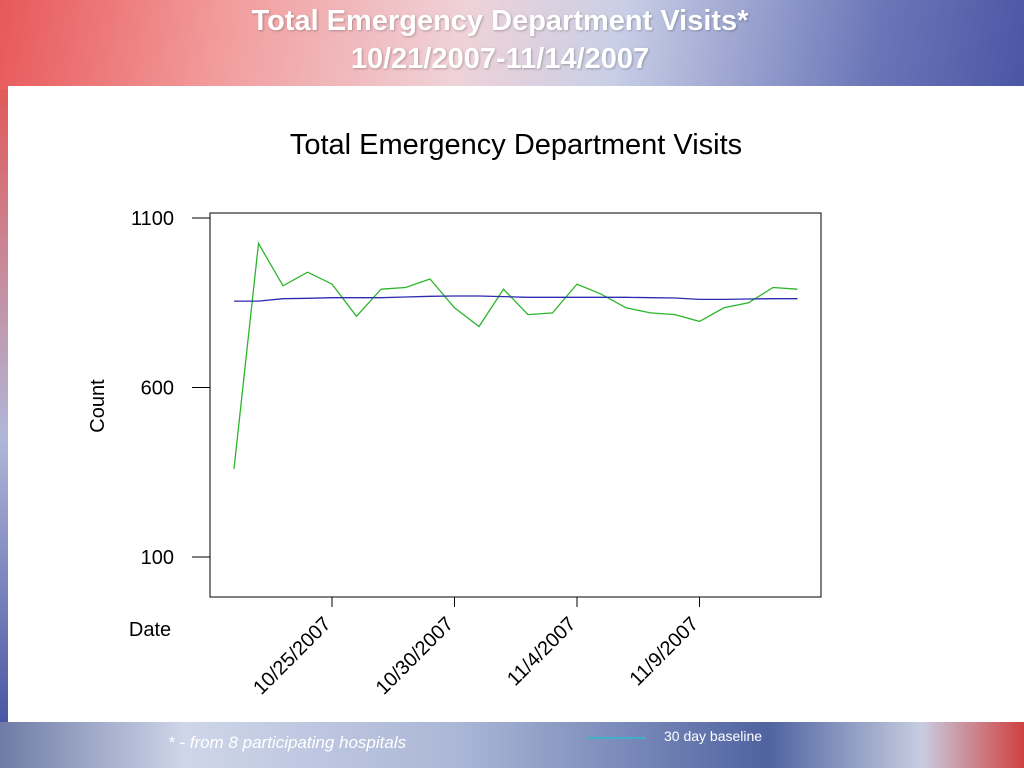  I want to click on y-axis: 100 600 1100, so click(170, 388).